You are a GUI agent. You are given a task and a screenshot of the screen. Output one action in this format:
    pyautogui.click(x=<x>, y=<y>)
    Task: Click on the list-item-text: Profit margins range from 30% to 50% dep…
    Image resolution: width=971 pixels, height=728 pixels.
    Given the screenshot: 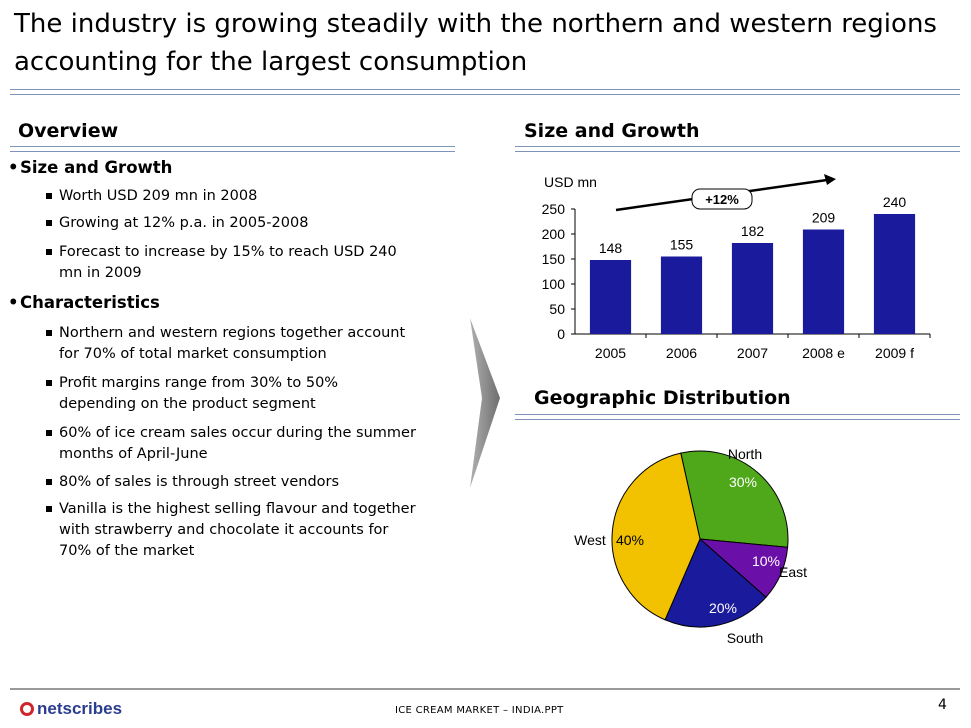 What is the action you would take?
    pyautogui.click(x=199, y=393)
    